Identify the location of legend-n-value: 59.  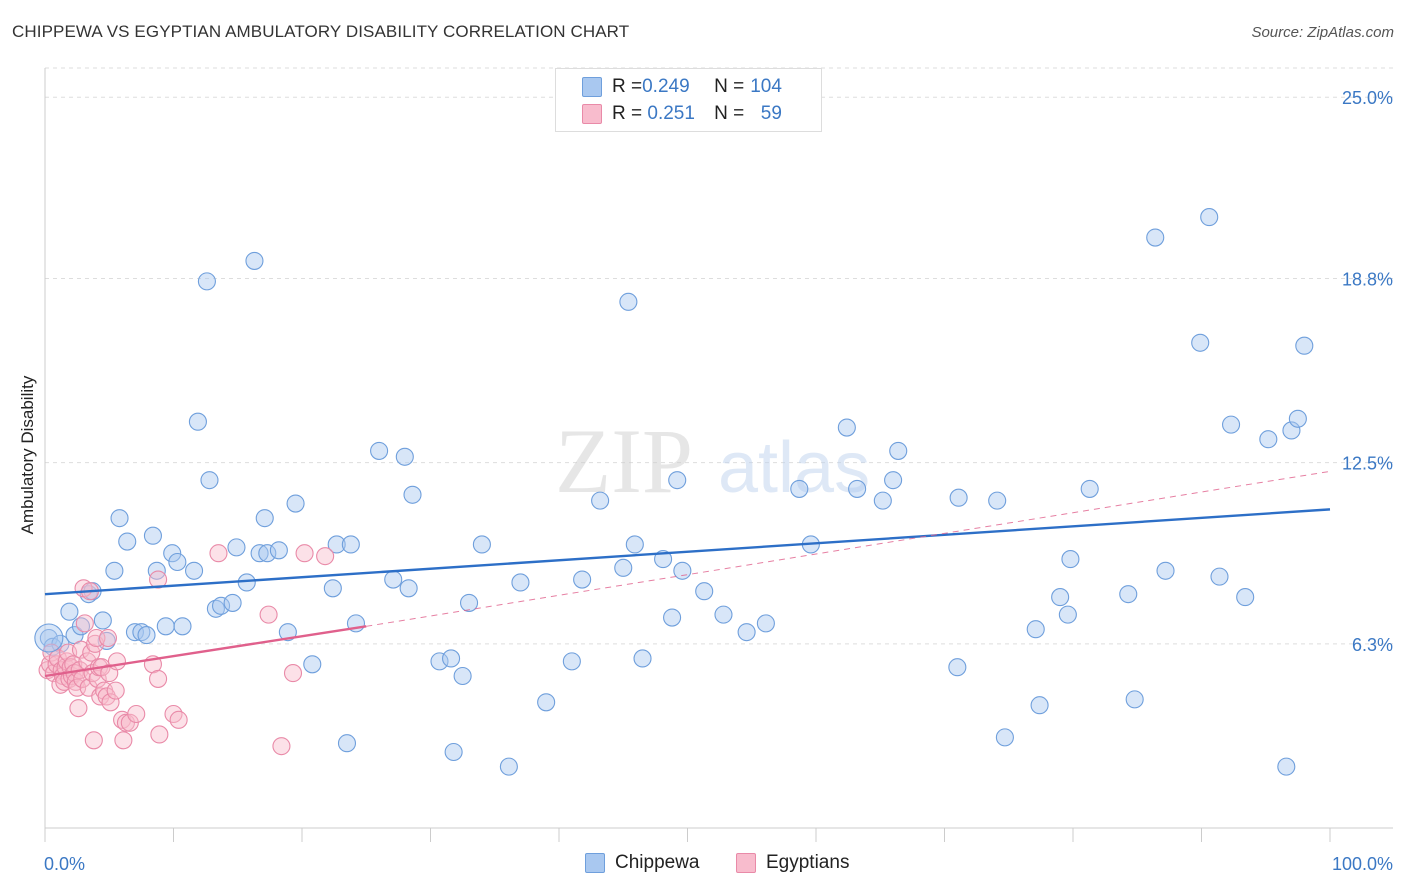
(766, 113).